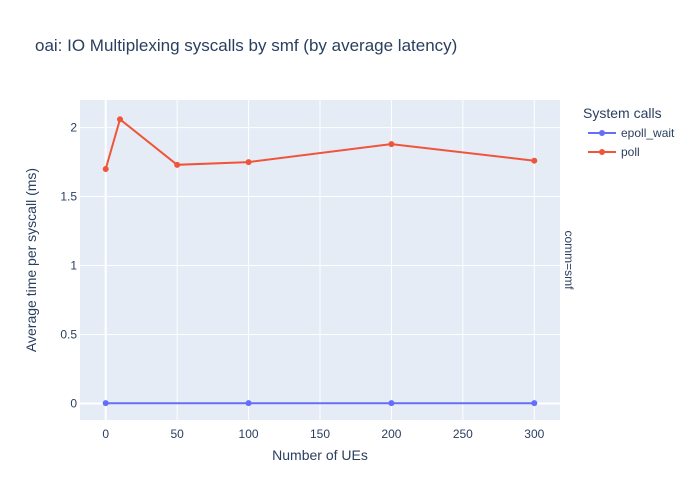 Image resolution: width=700 pixels, height=500 pixels. I want to click on series-poll, so click(320, 144).